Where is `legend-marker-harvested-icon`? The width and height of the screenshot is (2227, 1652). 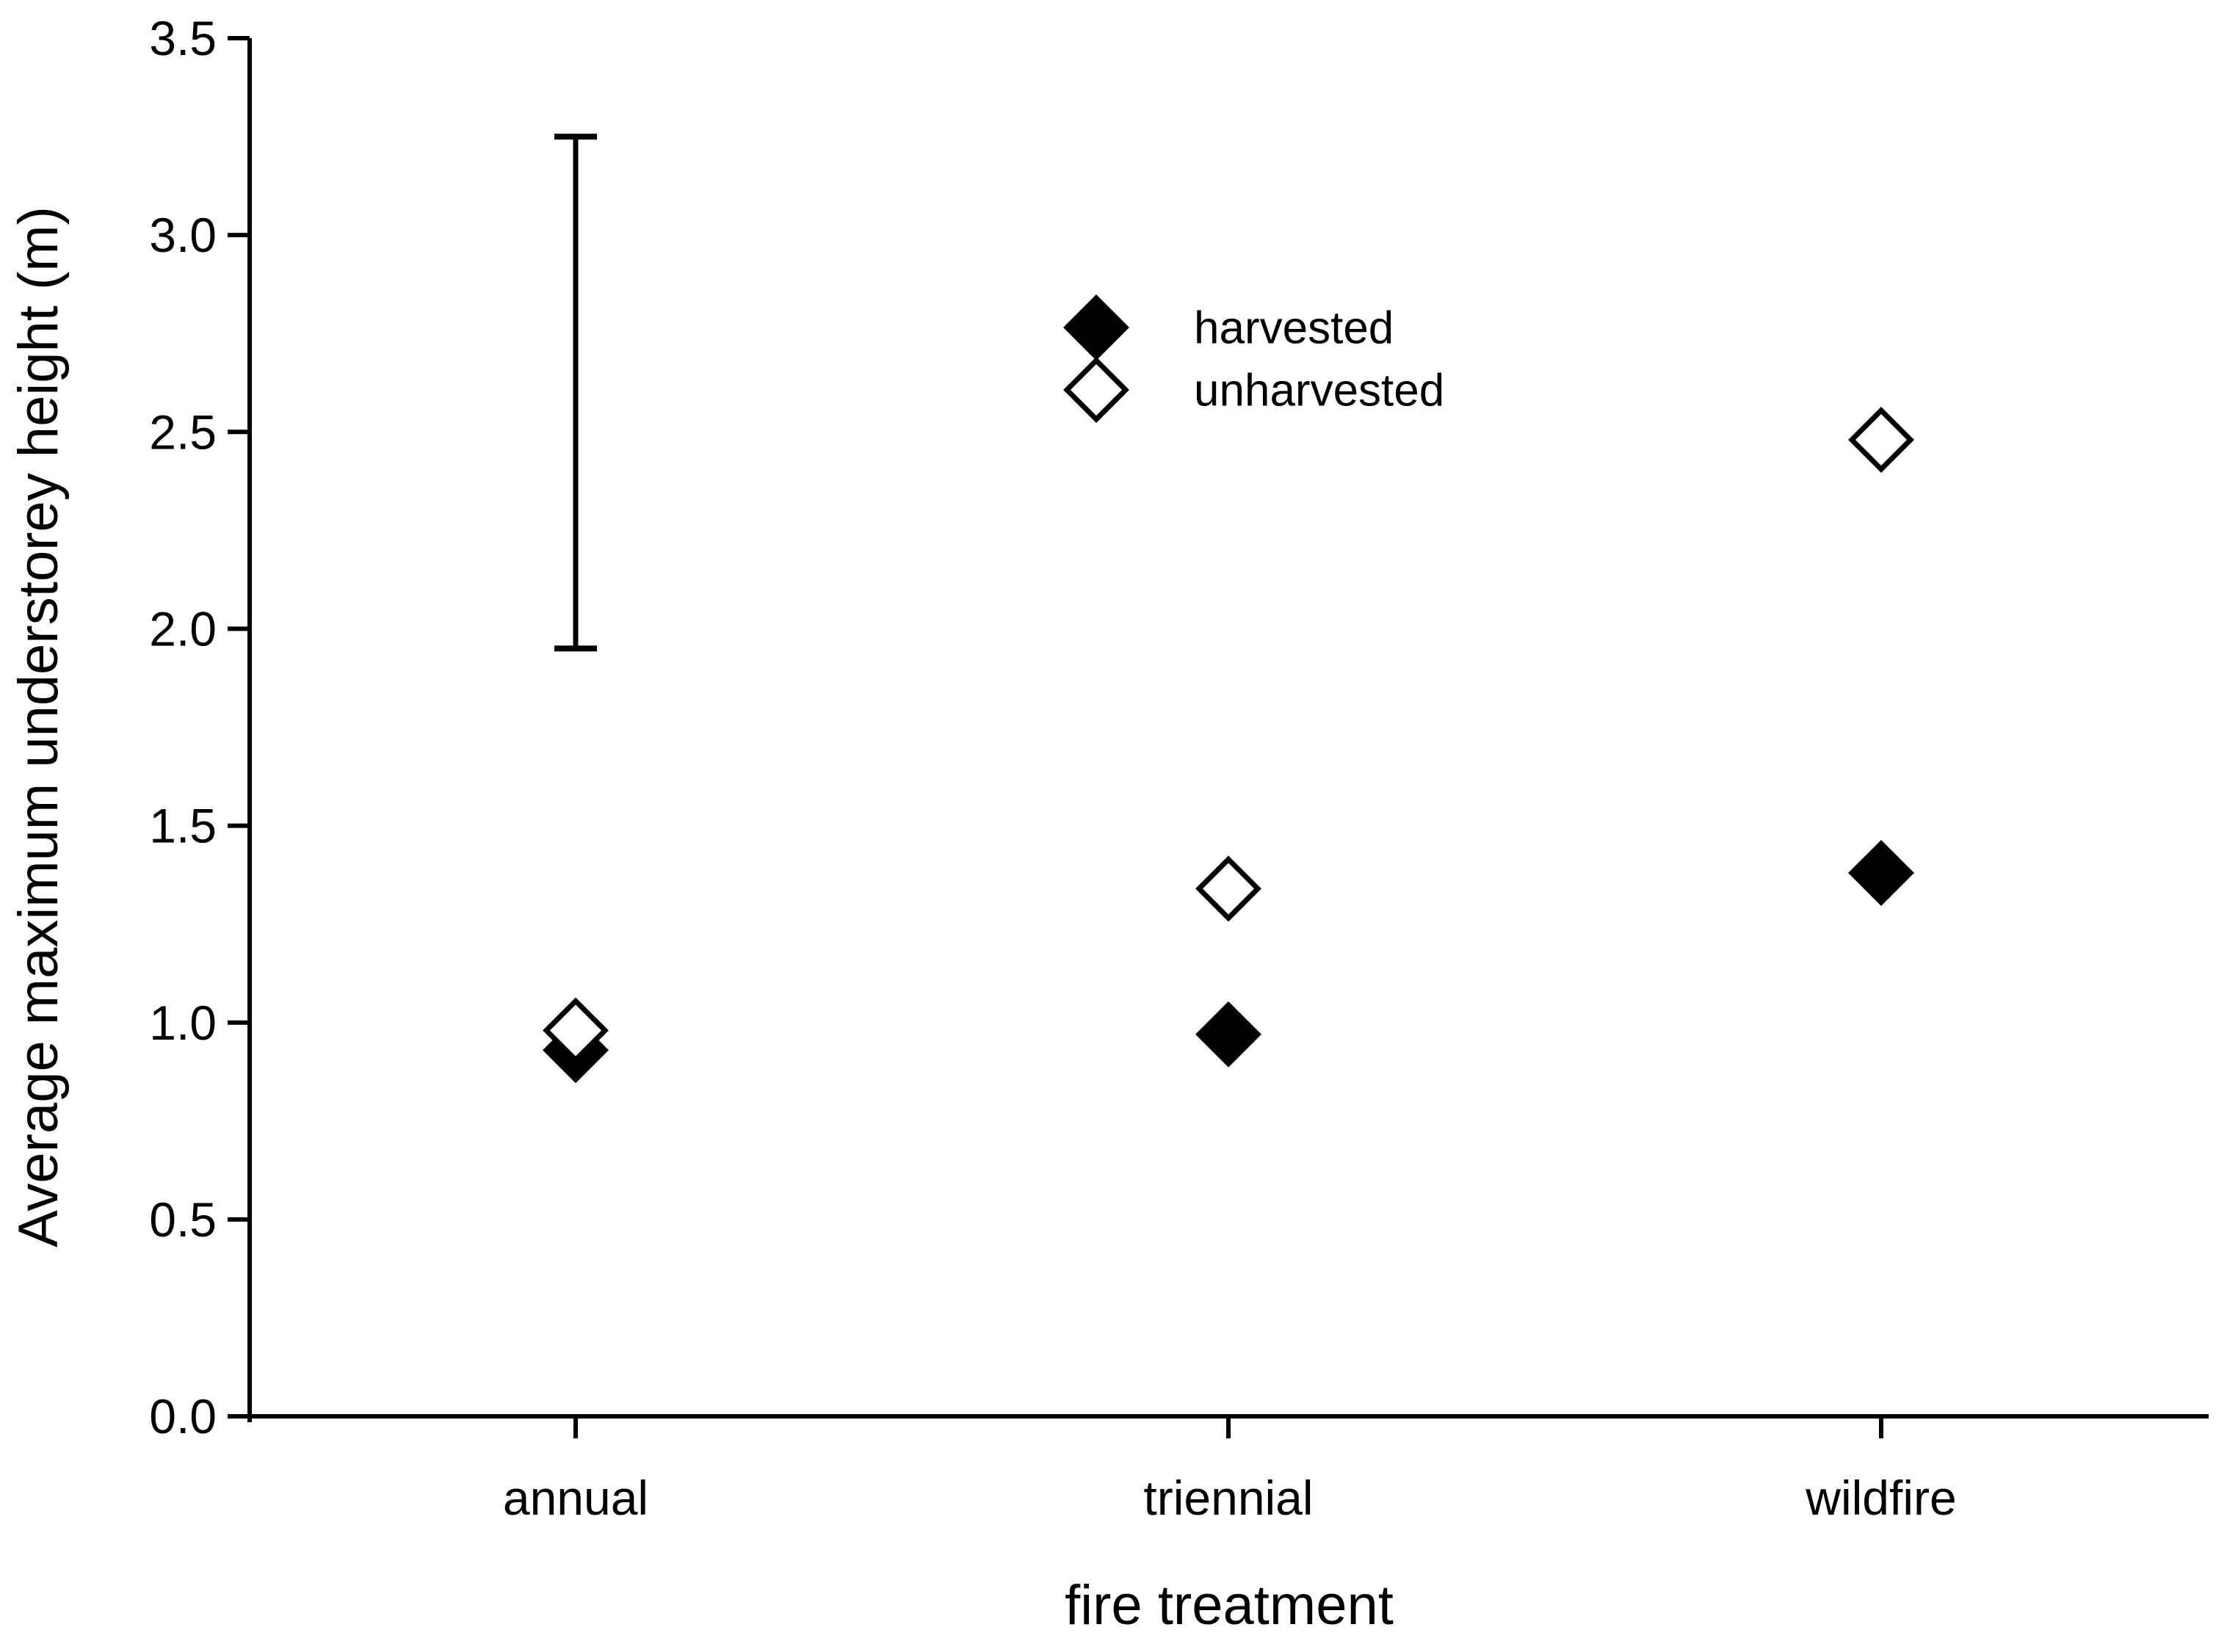 legend-marker-harvested-icon is located at coordinates (1096, 327).